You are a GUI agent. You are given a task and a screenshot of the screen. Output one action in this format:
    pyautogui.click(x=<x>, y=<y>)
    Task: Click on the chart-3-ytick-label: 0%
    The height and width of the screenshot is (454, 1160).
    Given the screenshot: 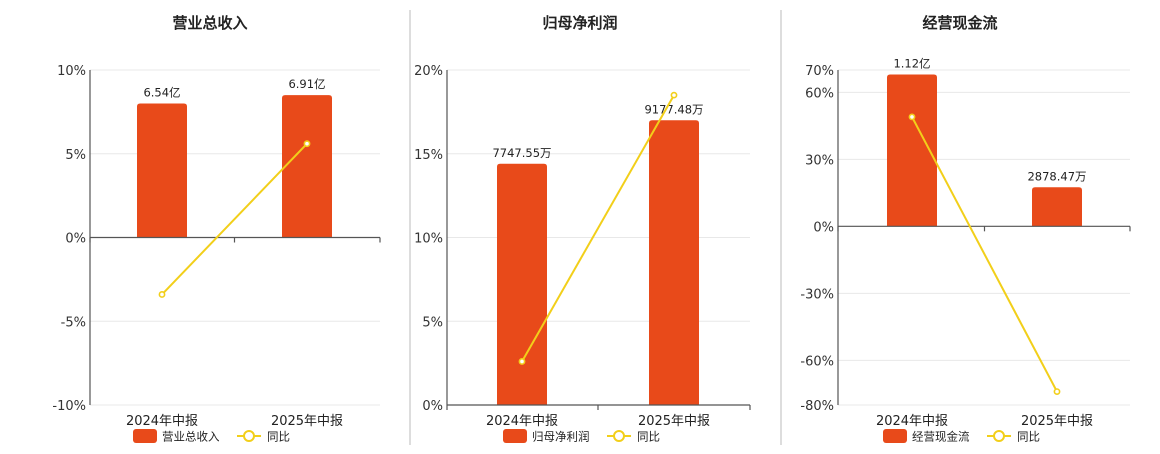 What is the action you would take?
    pyautogui.click(x=823, y=227)
    